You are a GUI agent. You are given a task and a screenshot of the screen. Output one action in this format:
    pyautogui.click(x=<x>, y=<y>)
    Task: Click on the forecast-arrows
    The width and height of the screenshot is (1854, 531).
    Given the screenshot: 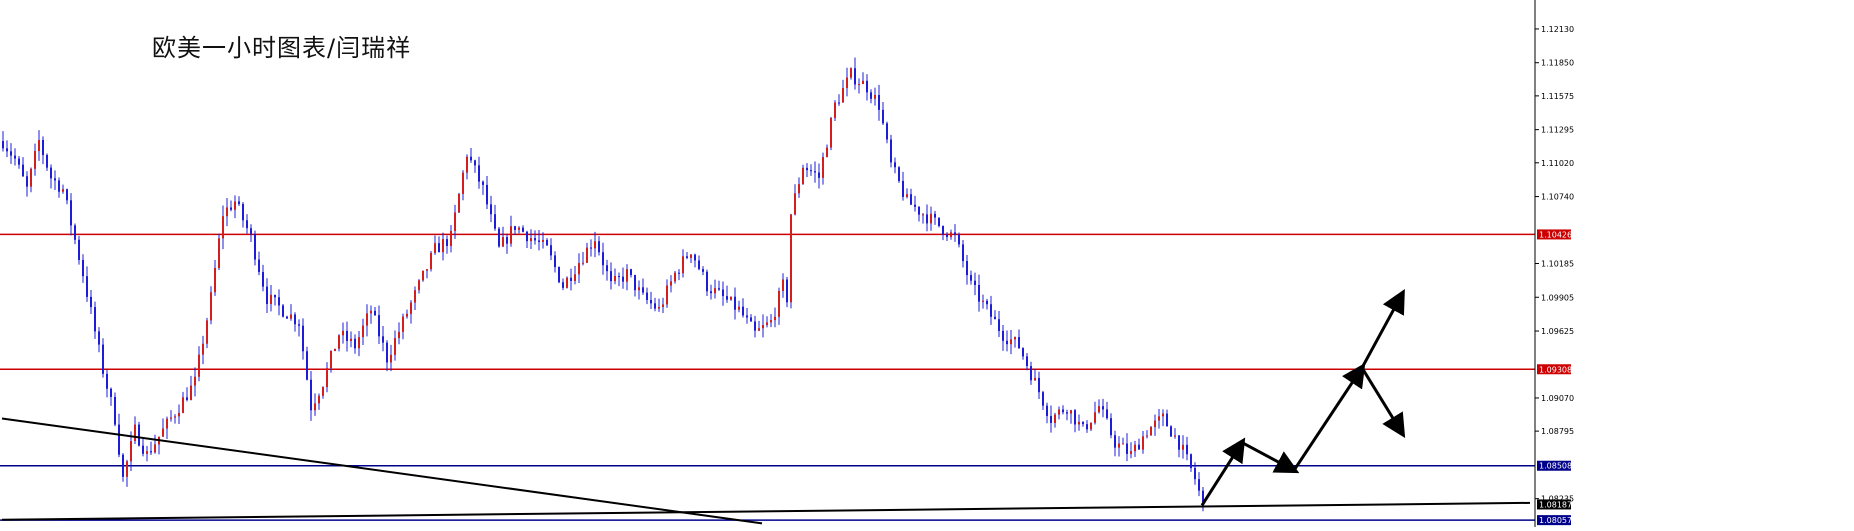 What is the action you would take?
    pyautogui.click(x=1303, y=397)
    